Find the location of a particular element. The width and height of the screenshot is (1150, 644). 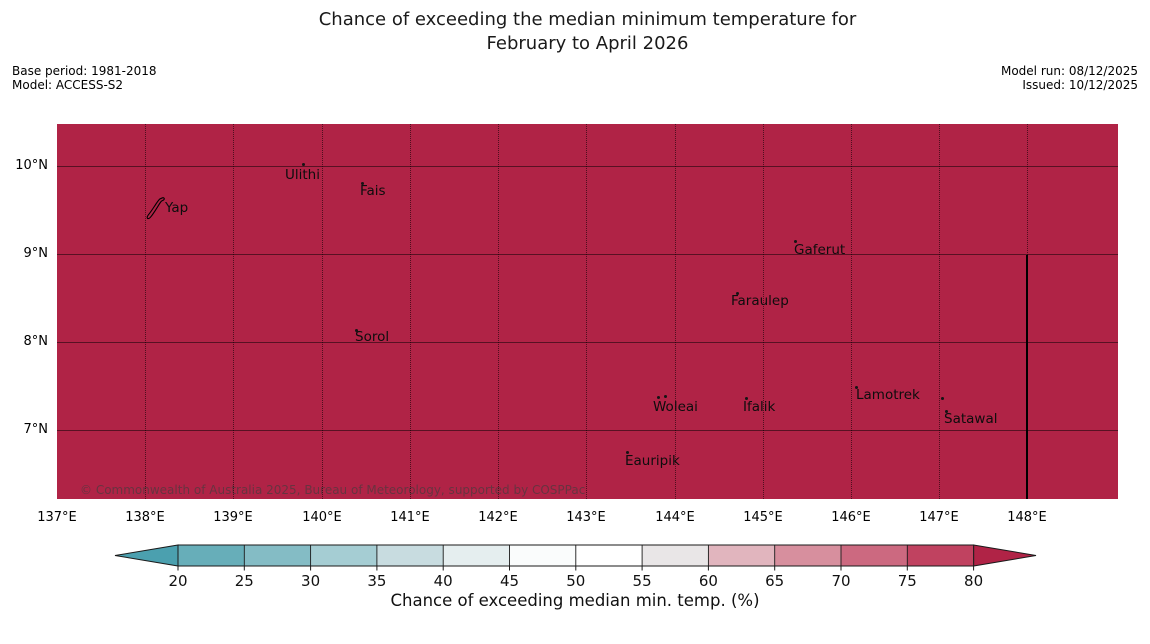

place-label-lamotrek: Lamotrek is located at coordinates (888, 395).